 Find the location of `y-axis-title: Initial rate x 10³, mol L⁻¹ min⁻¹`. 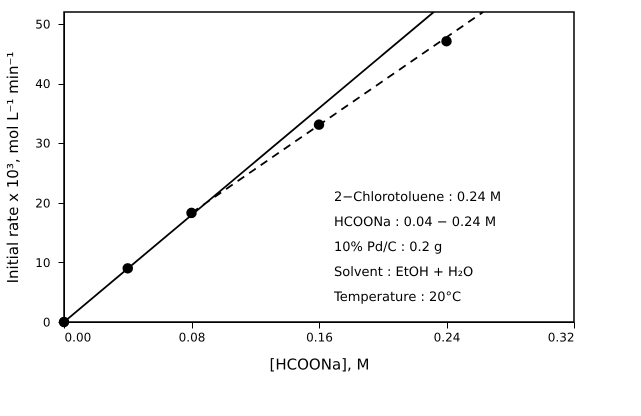

y-axis-title: Initial rate x 10³, mol L⁻¹ min⁻¹ is located at coordinates (13, 168).